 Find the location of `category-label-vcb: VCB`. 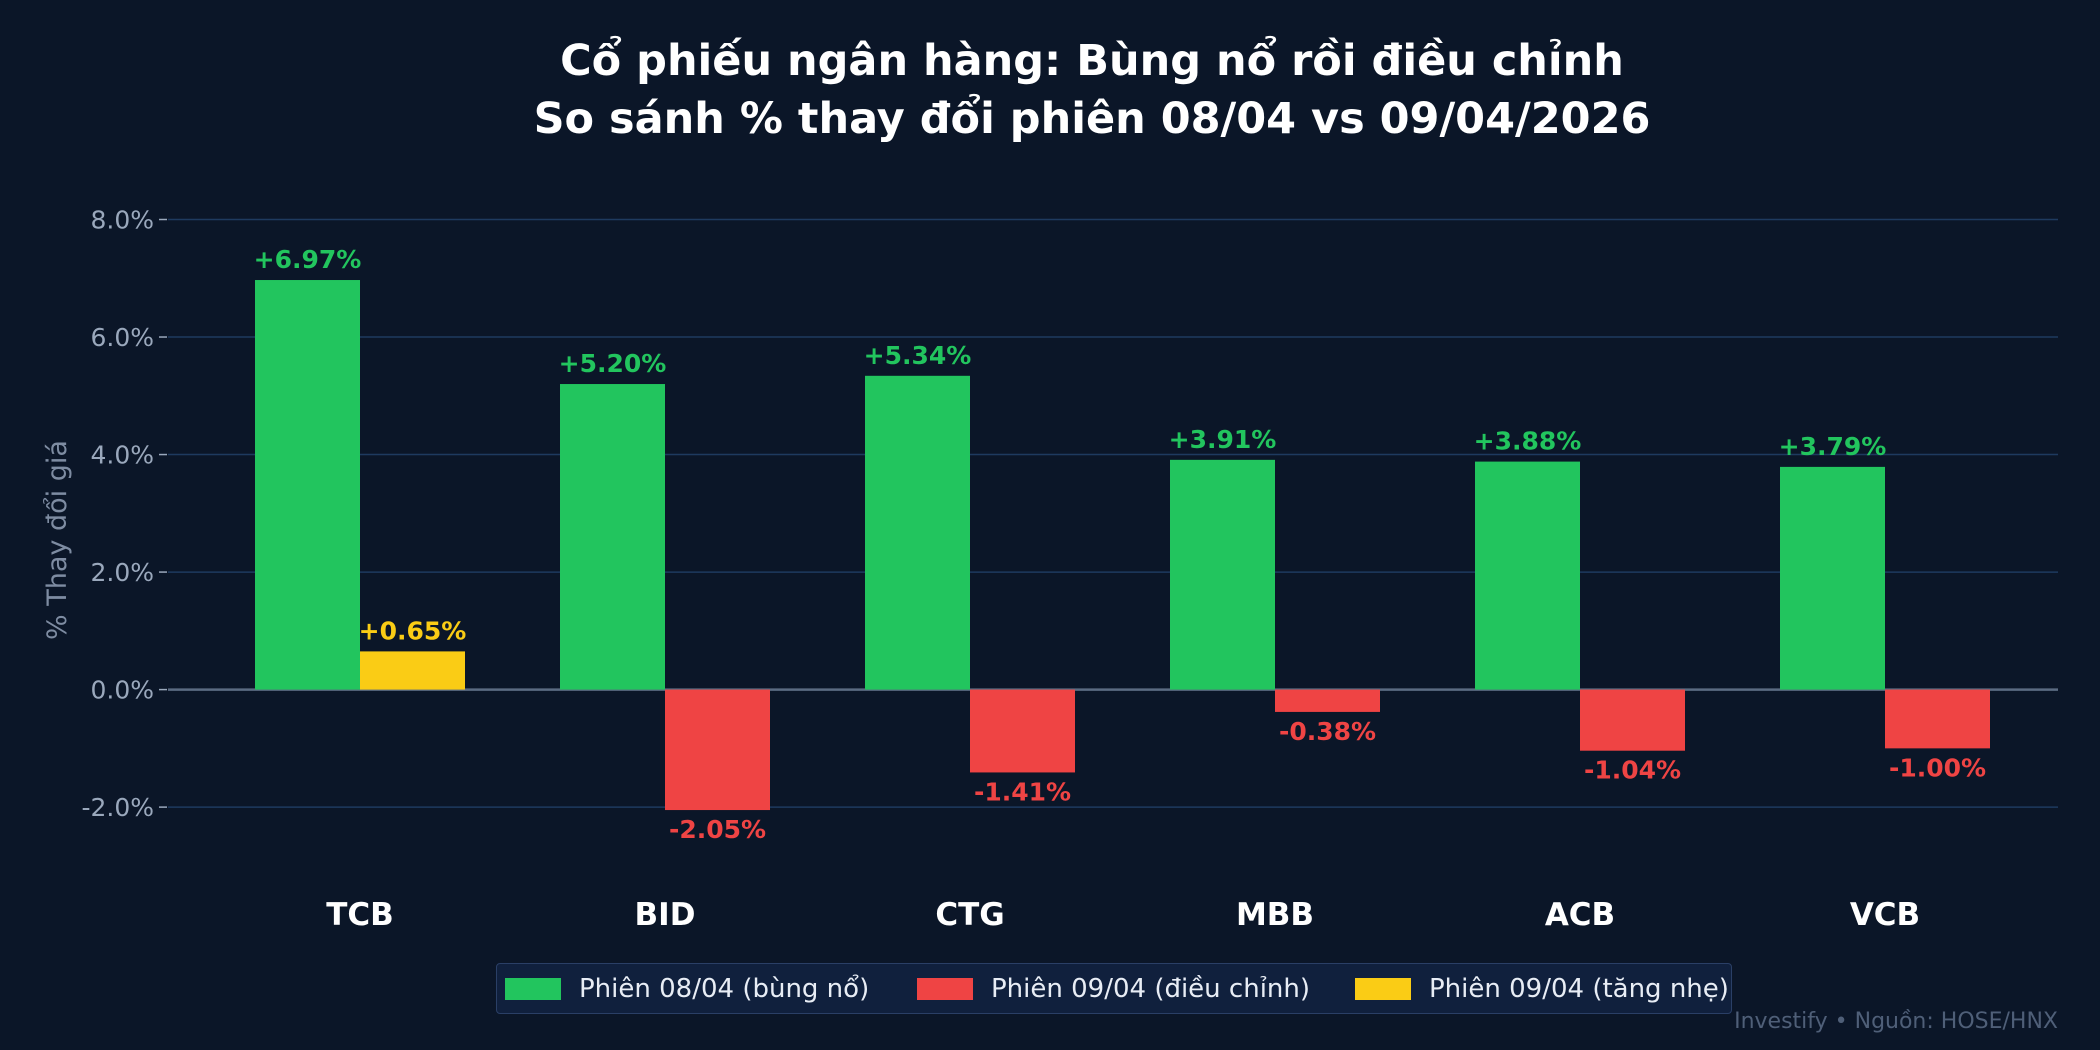

category-label-vcb: VCB is located at coordinates (1885, 915).